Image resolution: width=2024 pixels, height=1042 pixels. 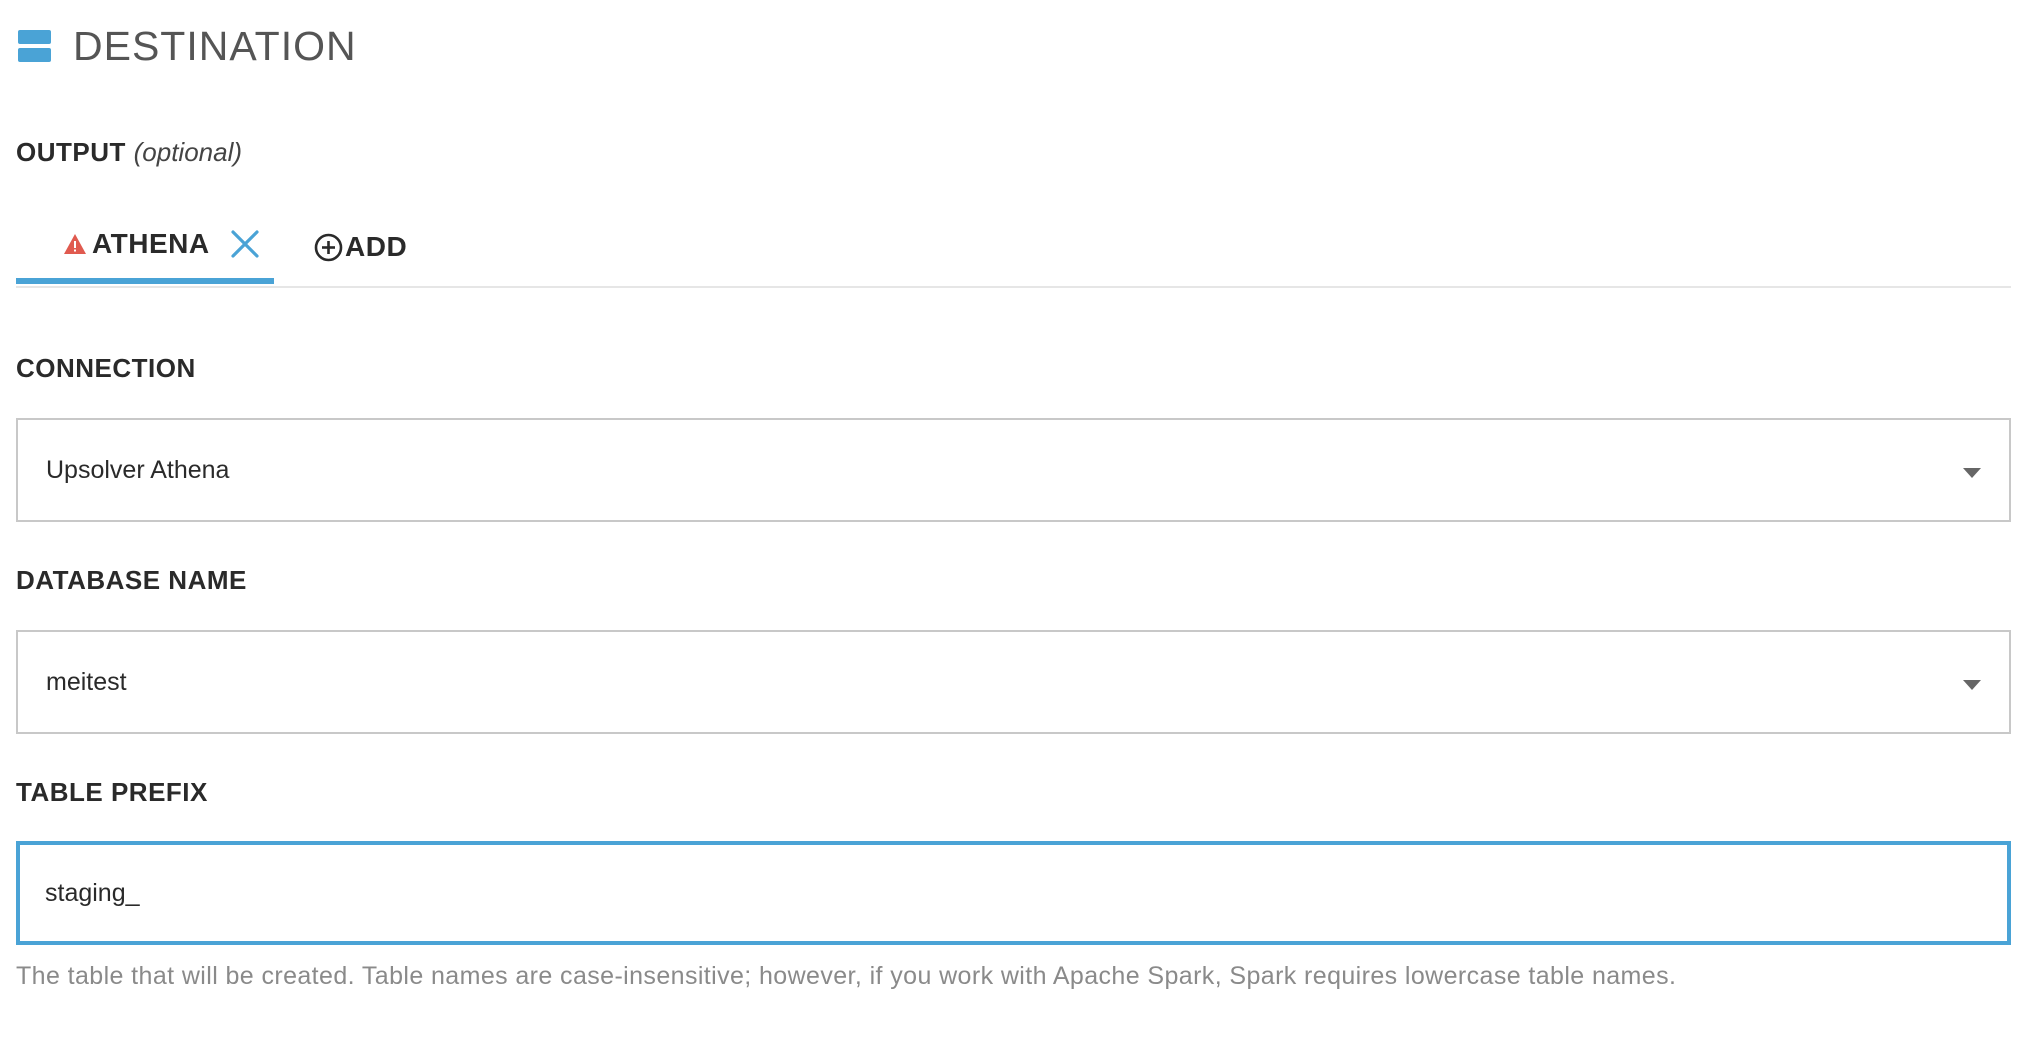 I want to click on connection-select: Upsolver Athena, so click(x=1013, y=470).